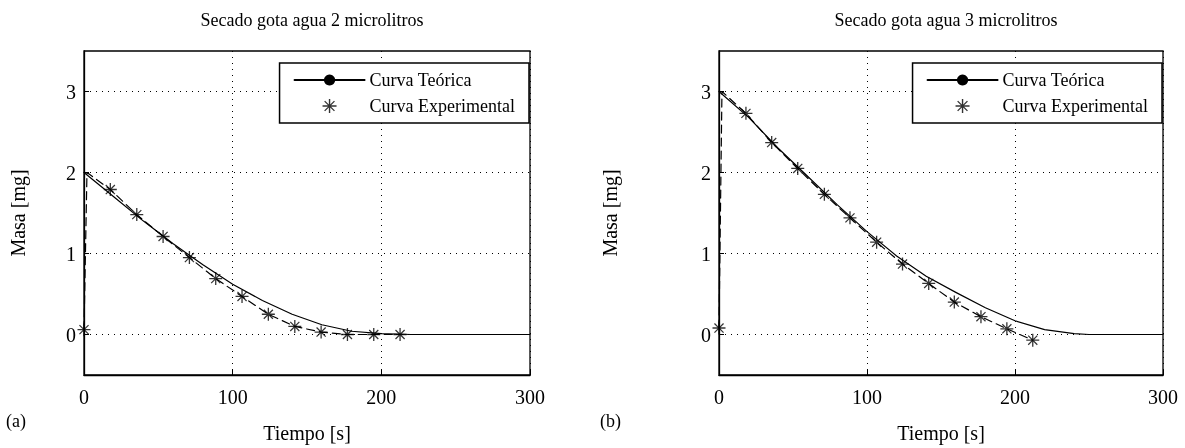 The image size is (1185, 448). I want to click on chart-title: Secado gota agua 3 microlitros, so click(946, 20).